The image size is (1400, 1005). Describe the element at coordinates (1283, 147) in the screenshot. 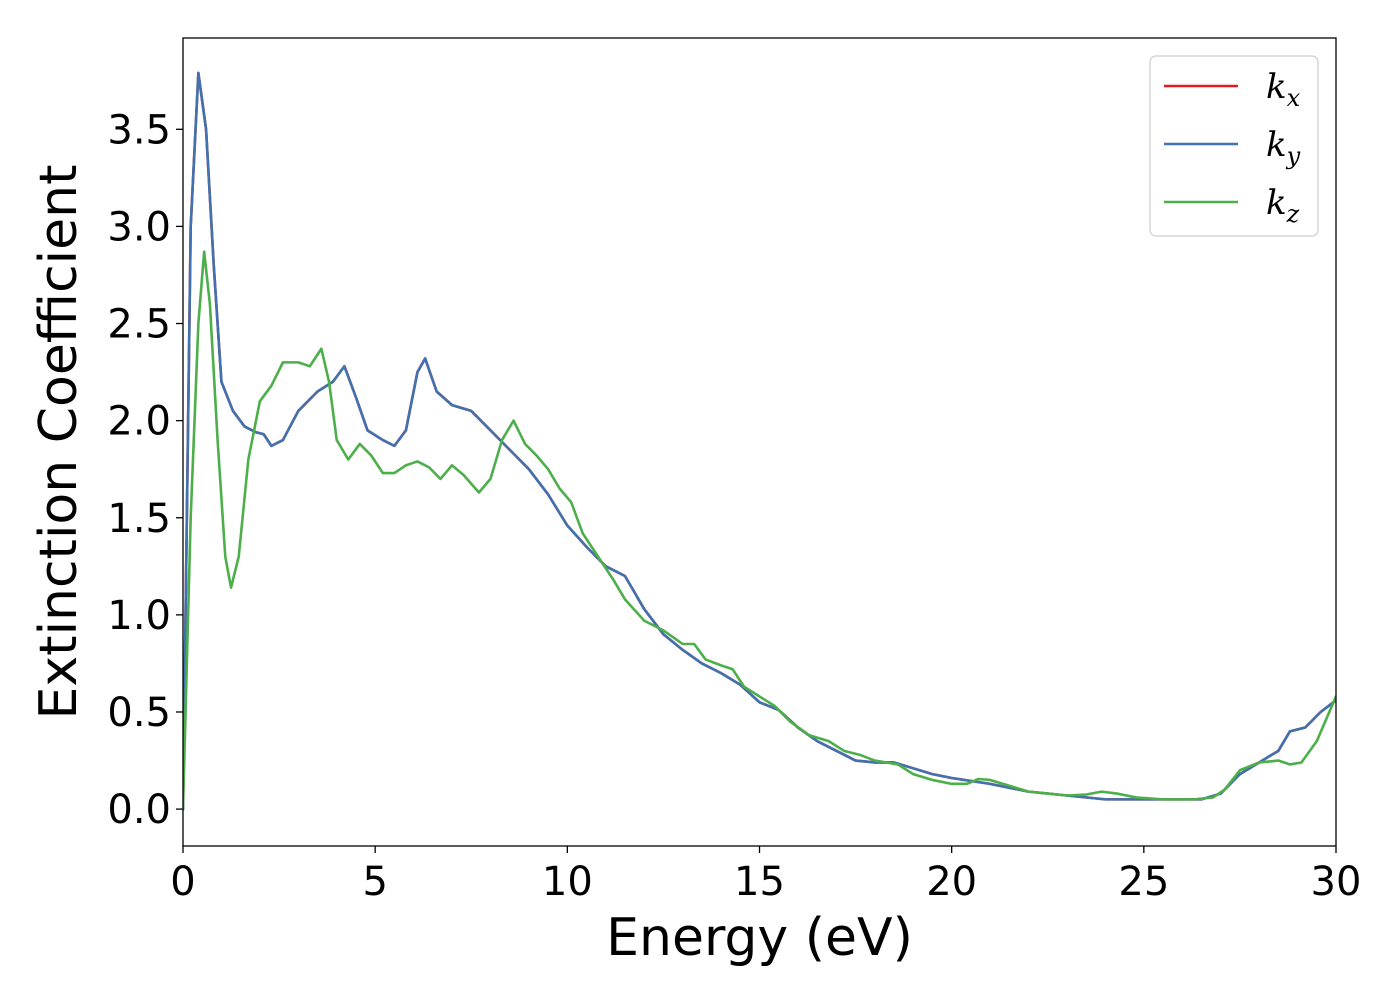

I see `legend-label-ky: ky` at that location.